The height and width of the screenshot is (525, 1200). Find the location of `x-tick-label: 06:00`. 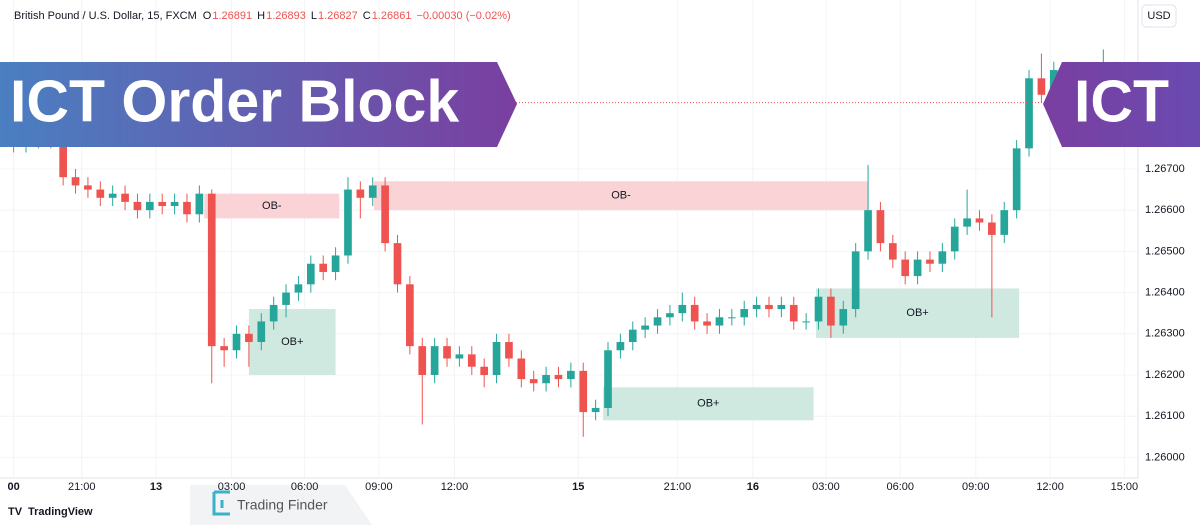

x-tick-label: 06:00 is located at coordinates (305, 487).